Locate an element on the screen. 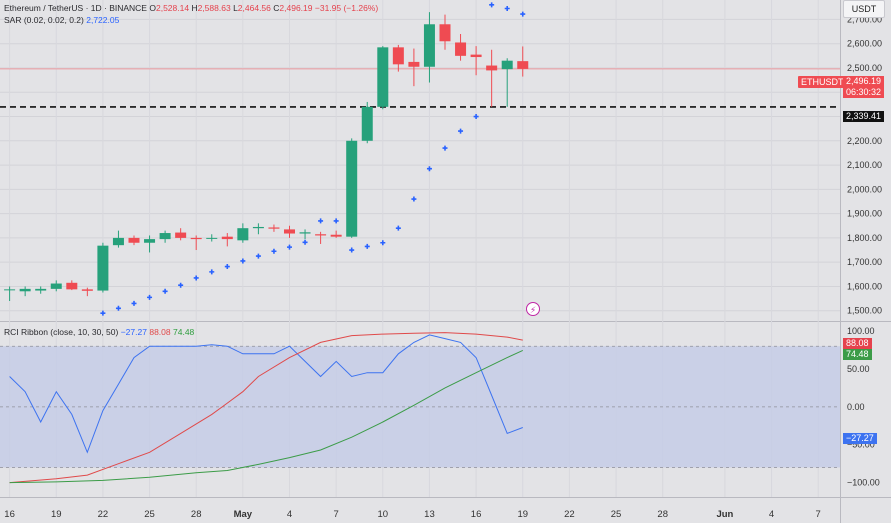  rci-long-line is located at coordinates (266, 416).